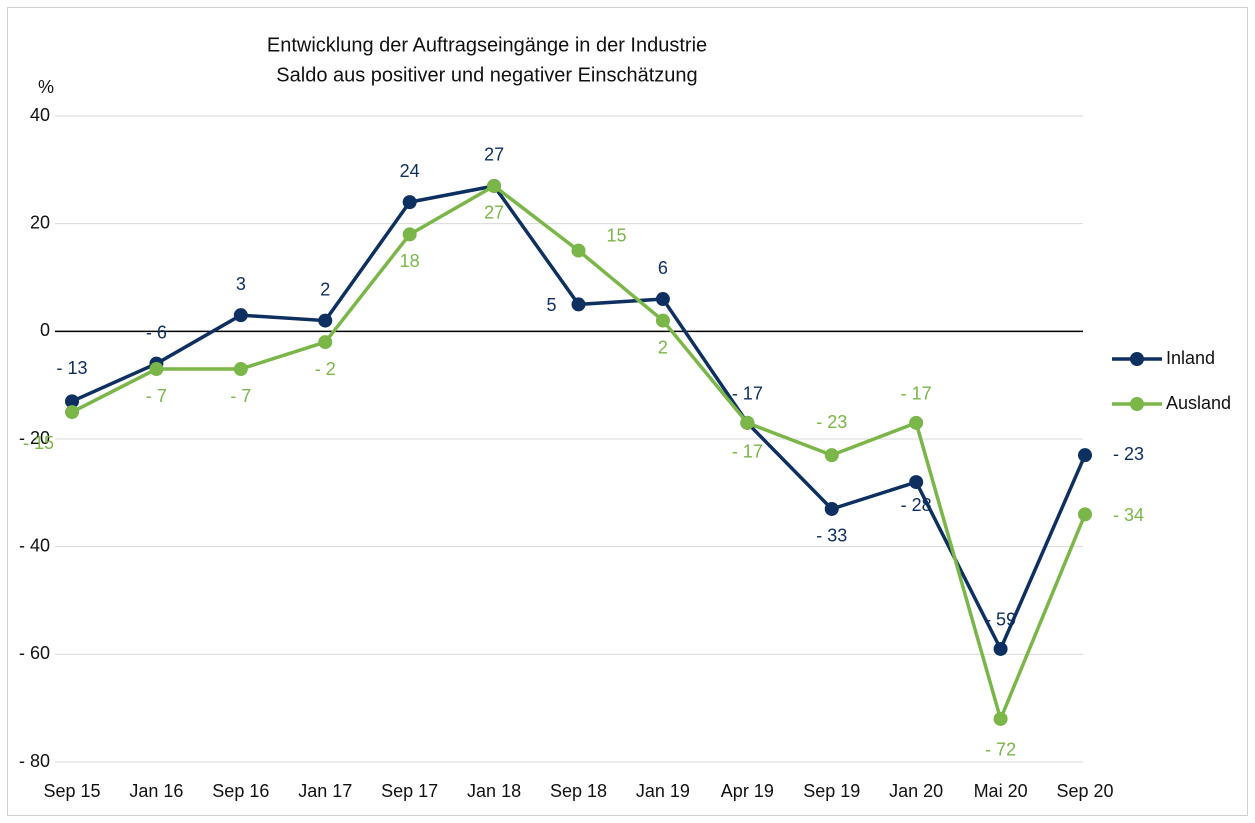  What do you see at coordinates (71, 368) in the screenshot?
I see `data-label: - 13` at bounding box center [71, 368].